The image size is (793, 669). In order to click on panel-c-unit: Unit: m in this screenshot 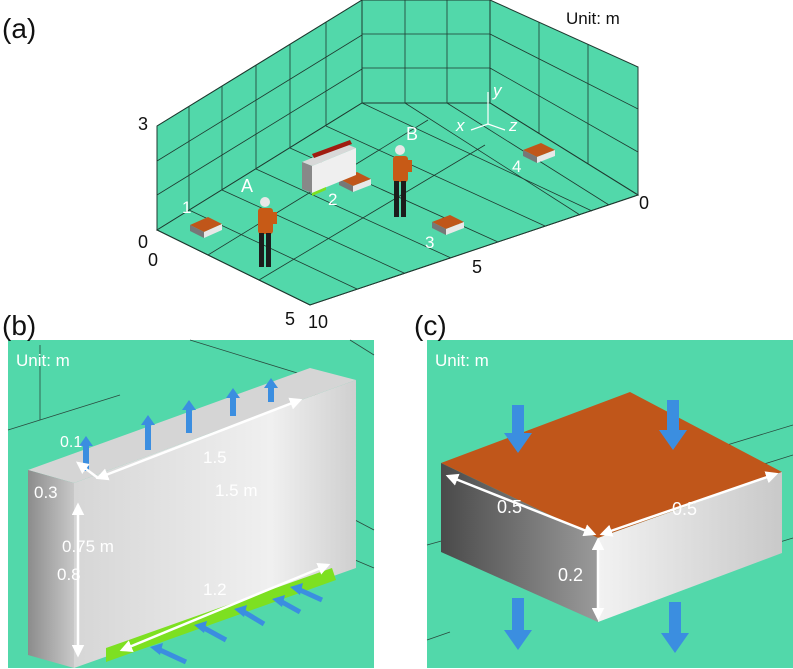, I will do `click(462, 360)`.